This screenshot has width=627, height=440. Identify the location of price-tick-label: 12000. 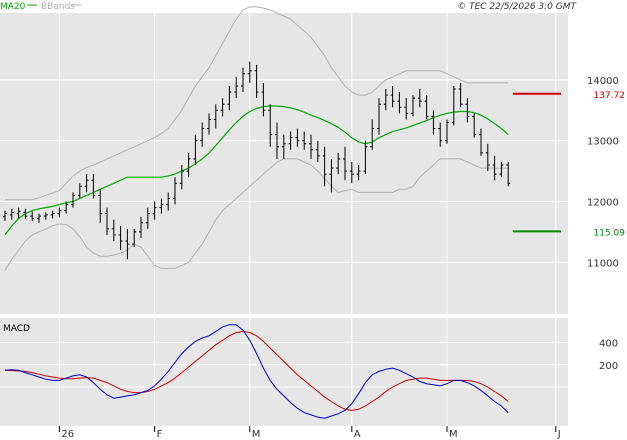
(603, 203).